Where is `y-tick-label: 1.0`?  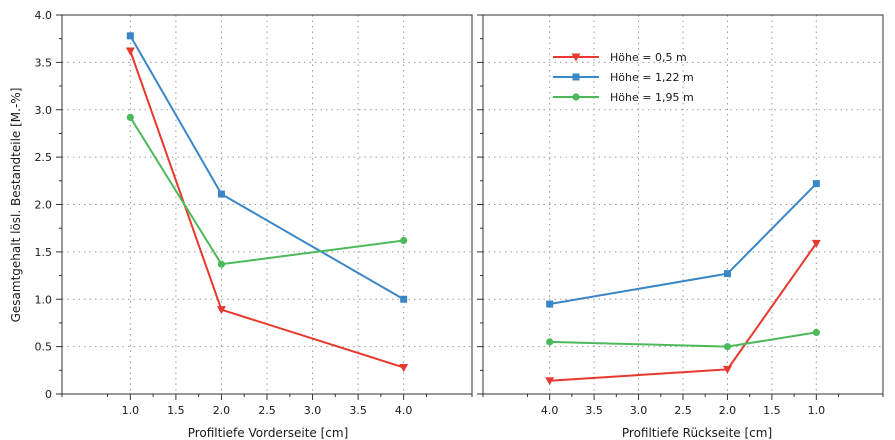
y-tick-label: 1.0 is located at coordinates (44, 299).